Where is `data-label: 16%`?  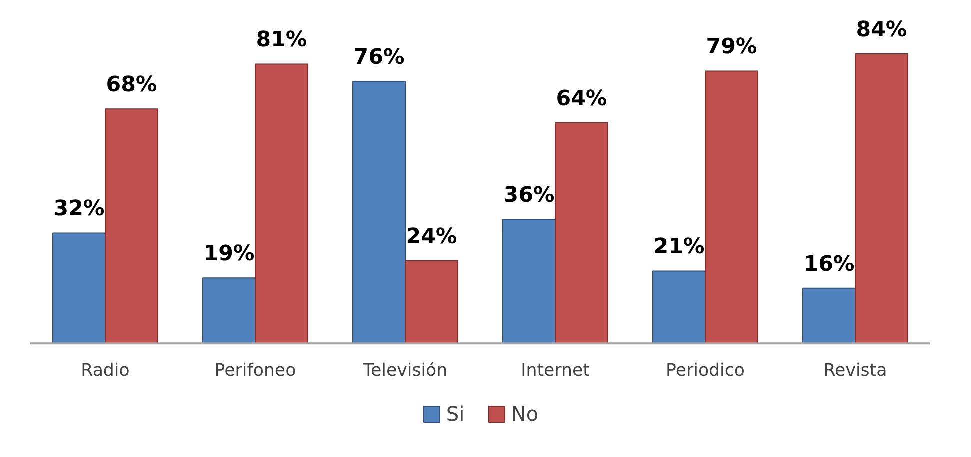 data-label: 16% is located at coordinates (829, 264).